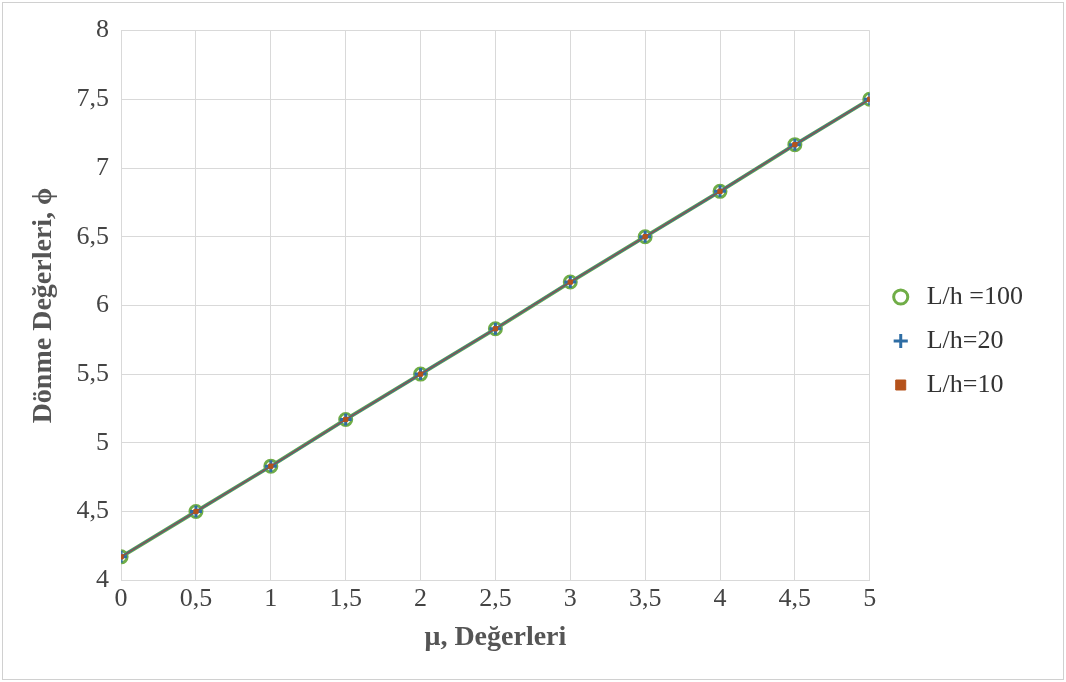  I want to click on y-tick-label: 6,5, so click(93, 235).